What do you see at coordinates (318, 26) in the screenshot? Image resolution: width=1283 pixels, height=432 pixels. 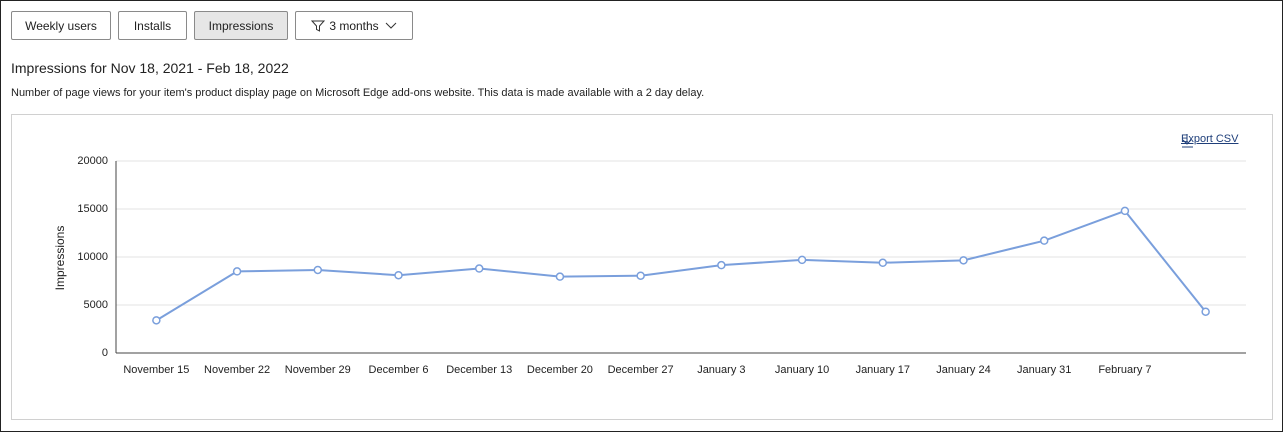 I see `filter-icon` at bounding box center [318, 26].